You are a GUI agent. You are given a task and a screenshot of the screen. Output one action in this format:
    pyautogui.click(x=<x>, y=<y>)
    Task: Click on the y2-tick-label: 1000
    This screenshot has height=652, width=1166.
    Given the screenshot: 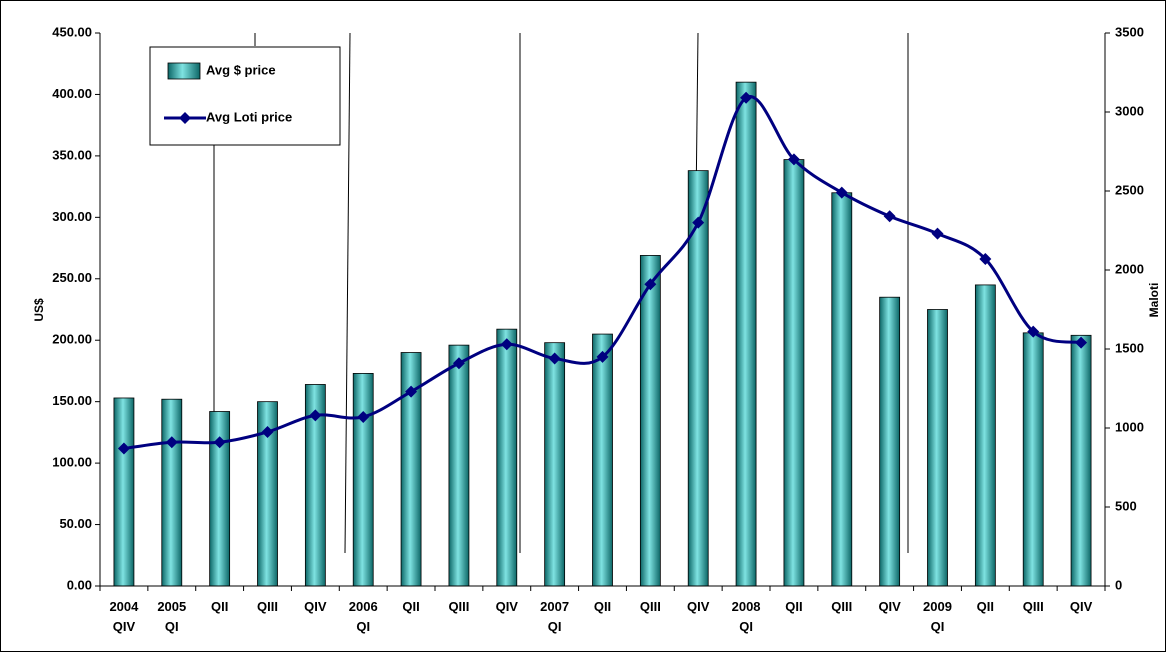 What is the action you would take?
    pyautogui.click(x=1129, y=426)
    